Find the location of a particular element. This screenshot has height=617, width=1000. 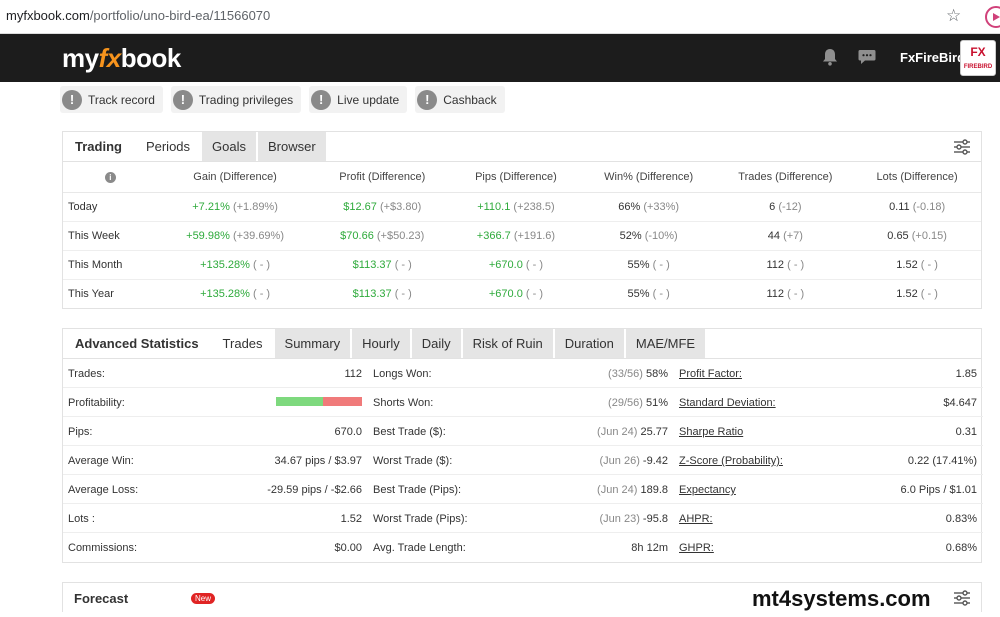

advanced-statistics-title: Advanced Statistics is located at coordinates (137, 343).